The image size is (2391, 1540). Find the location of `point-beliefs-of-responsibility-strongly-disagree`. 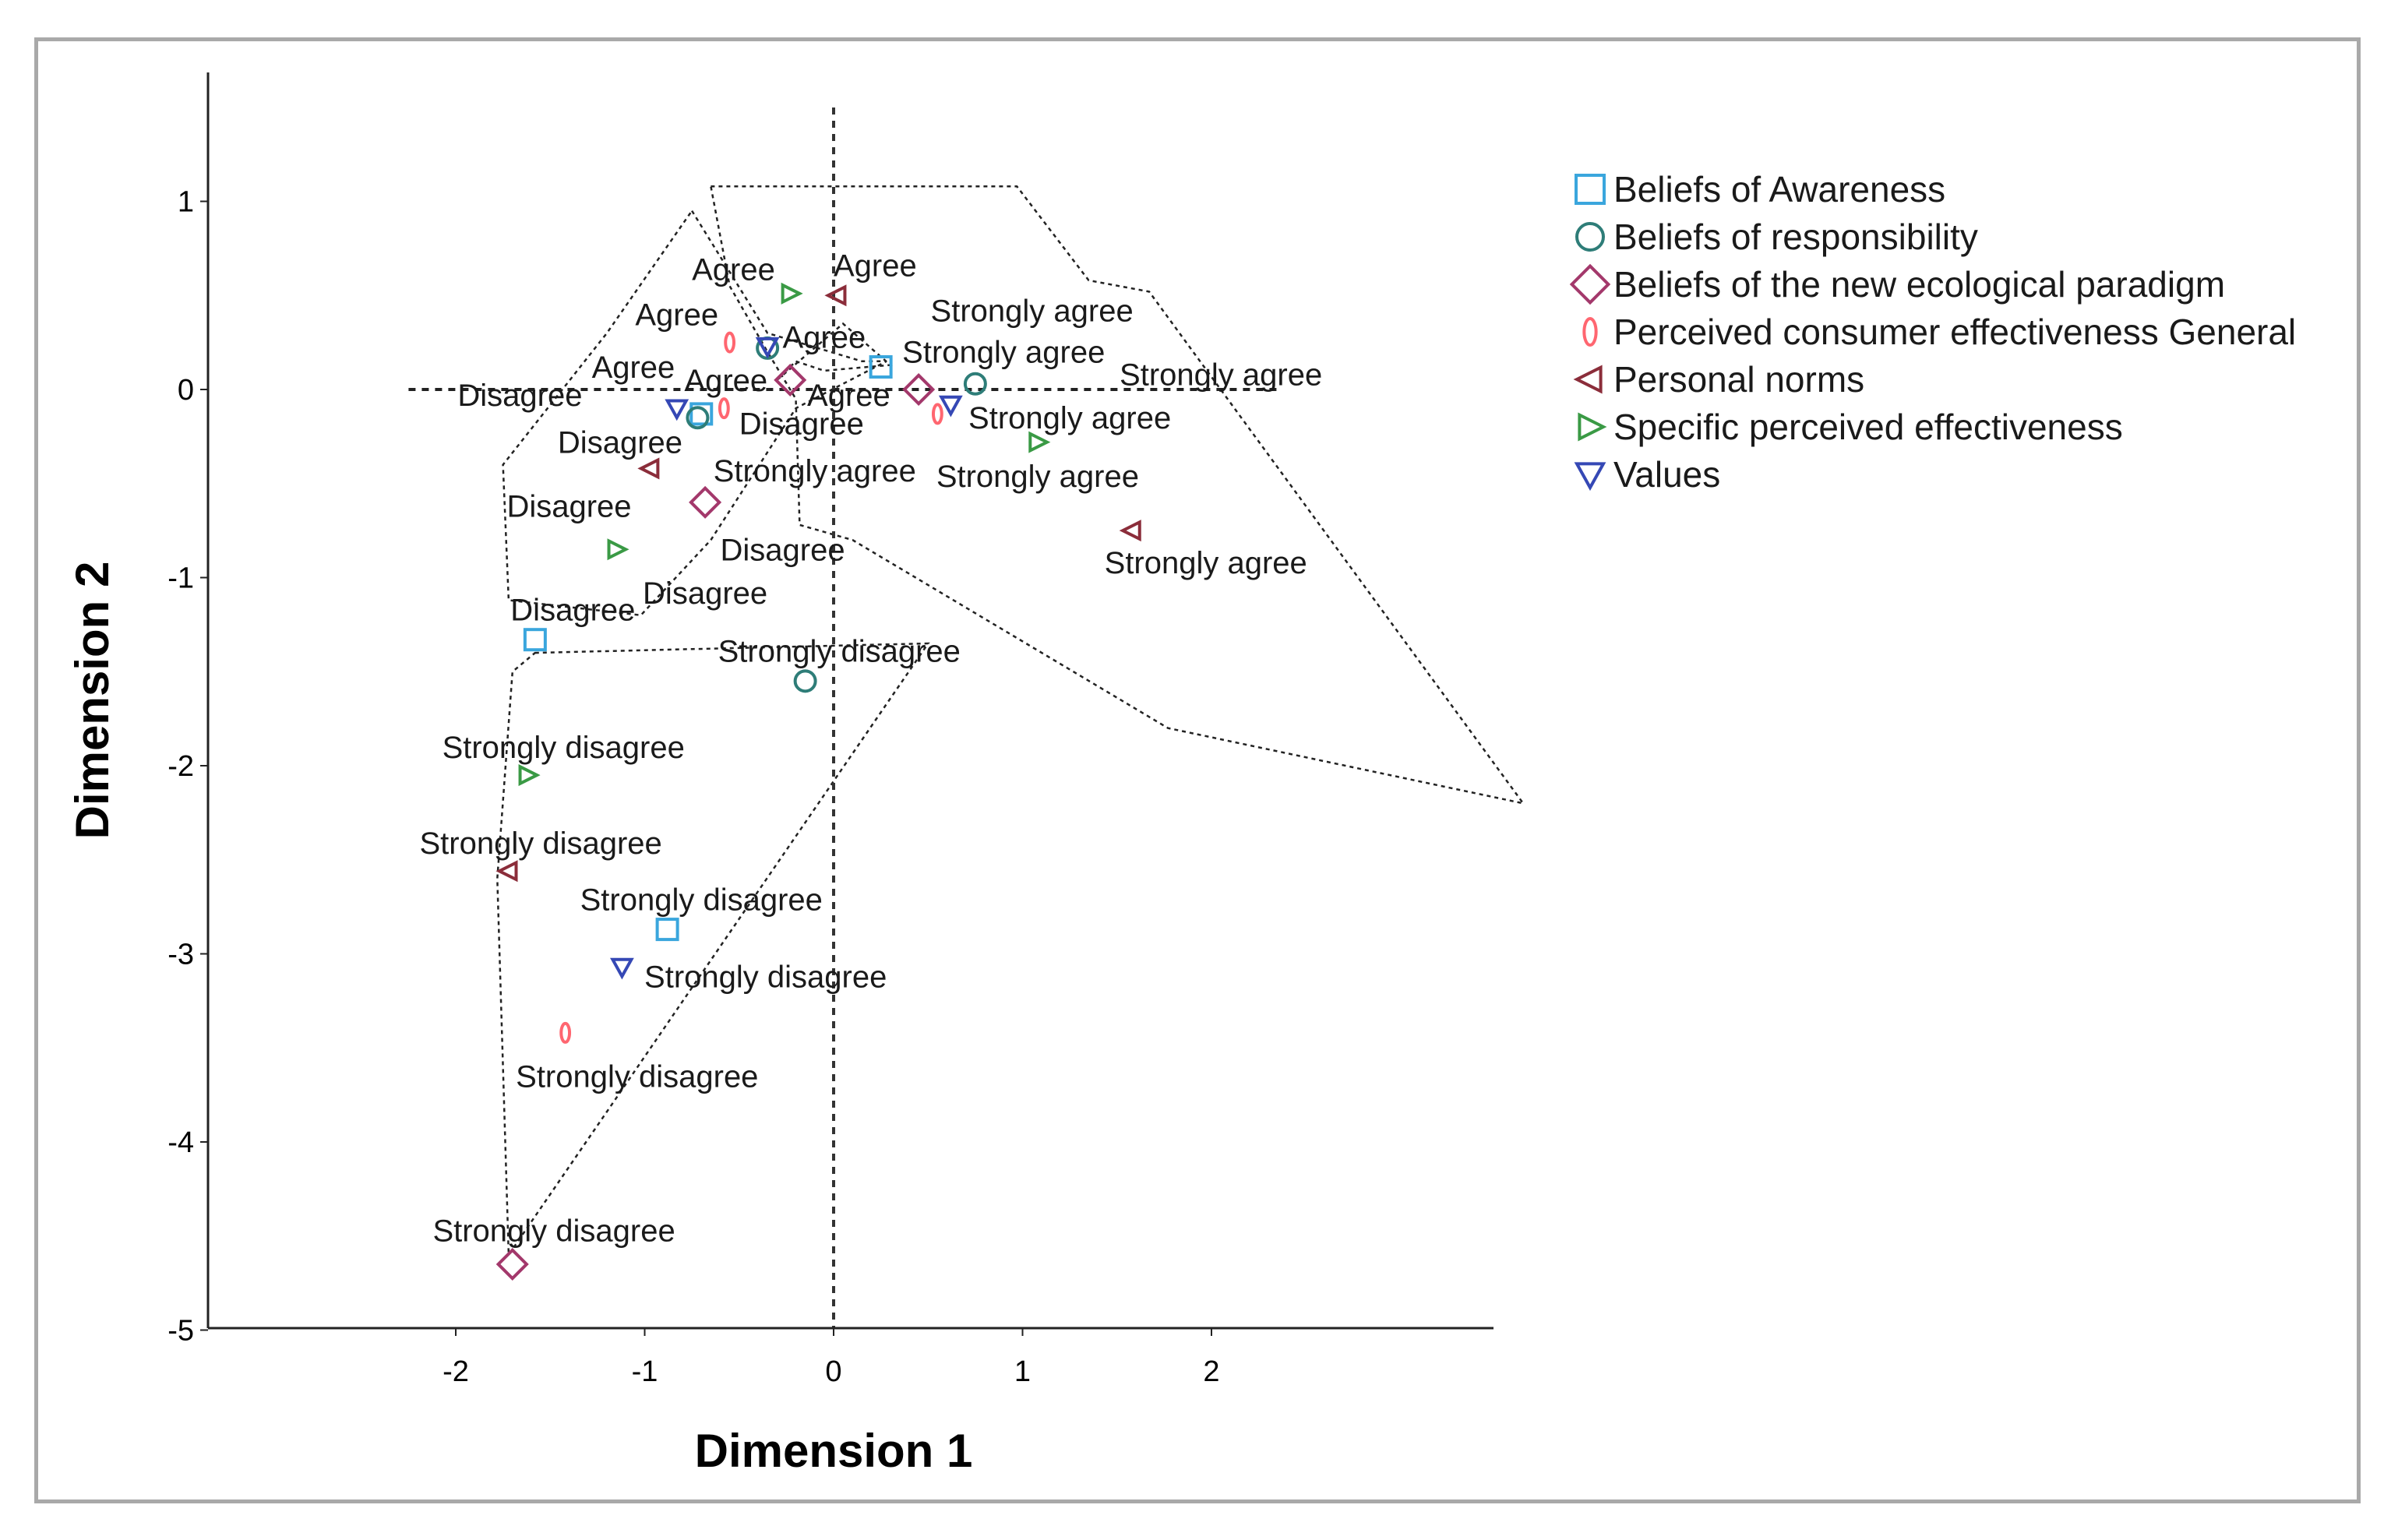

point-beliefs-of-responsibility-strongly-disagree is located at coordinates (805, 681).